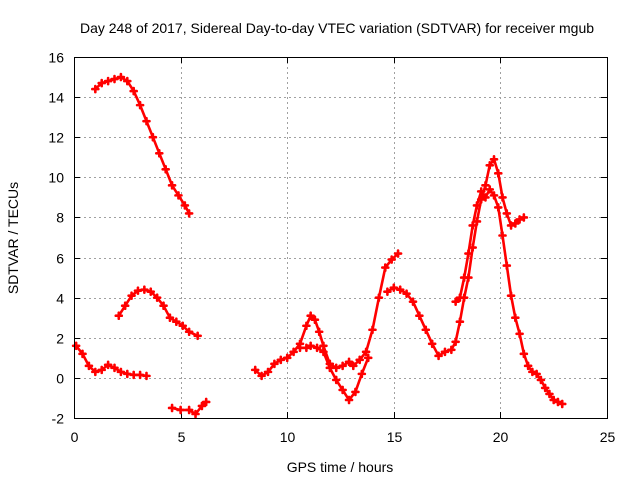 The width and height of the screenshot is (640, 480). What do you see at coordinates (60, 339) in the screenshot?
I see `y-tick-label: 2` at bounding box center [60, 339].